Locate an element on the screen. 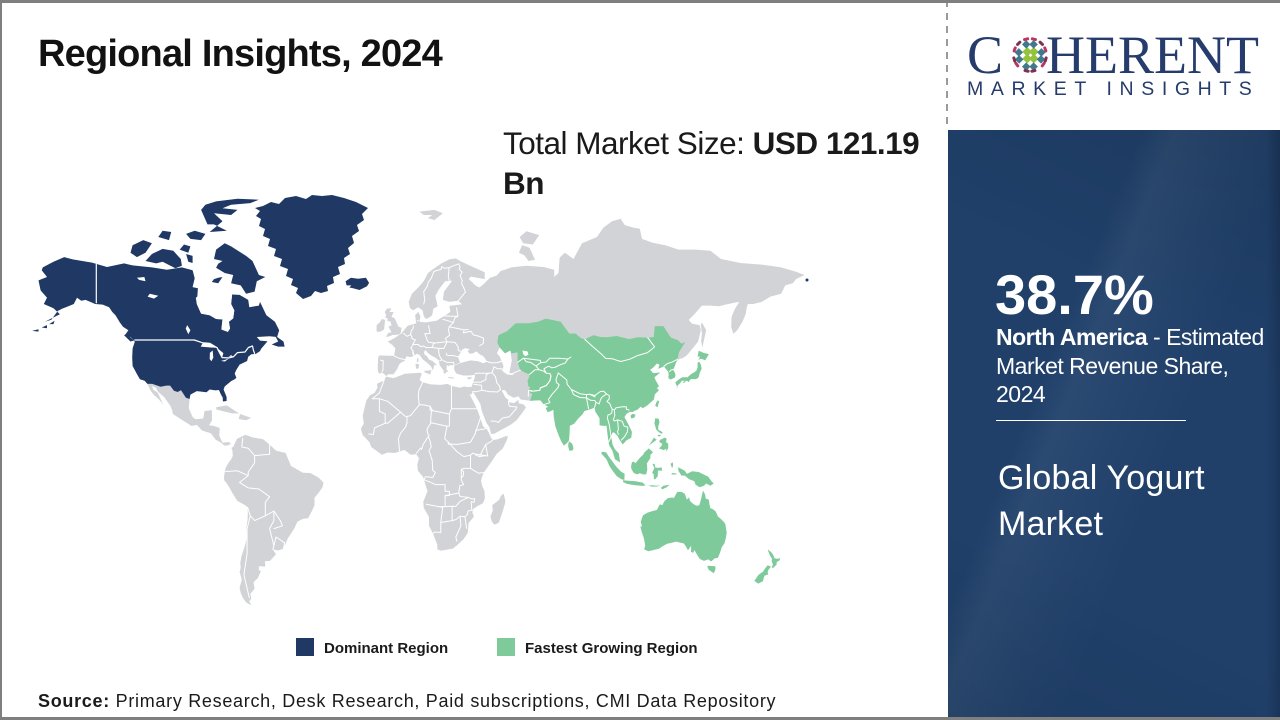 This screenshot has height=720, width=1280. svg-text: C is located at coordinates (985, 55).